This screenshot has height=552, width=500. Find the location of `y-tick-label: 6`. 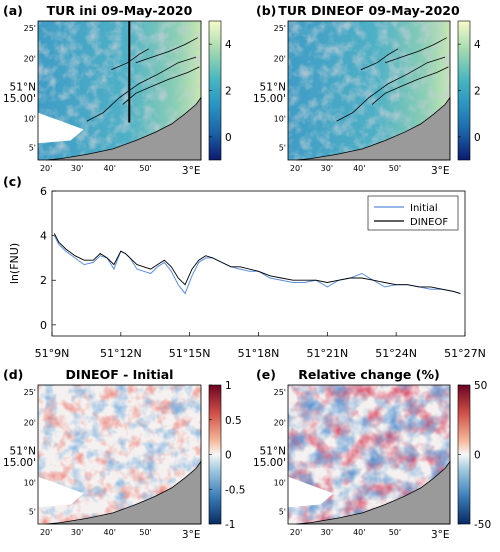

y-tick-label: 6 is located at coordinates (43, 191).